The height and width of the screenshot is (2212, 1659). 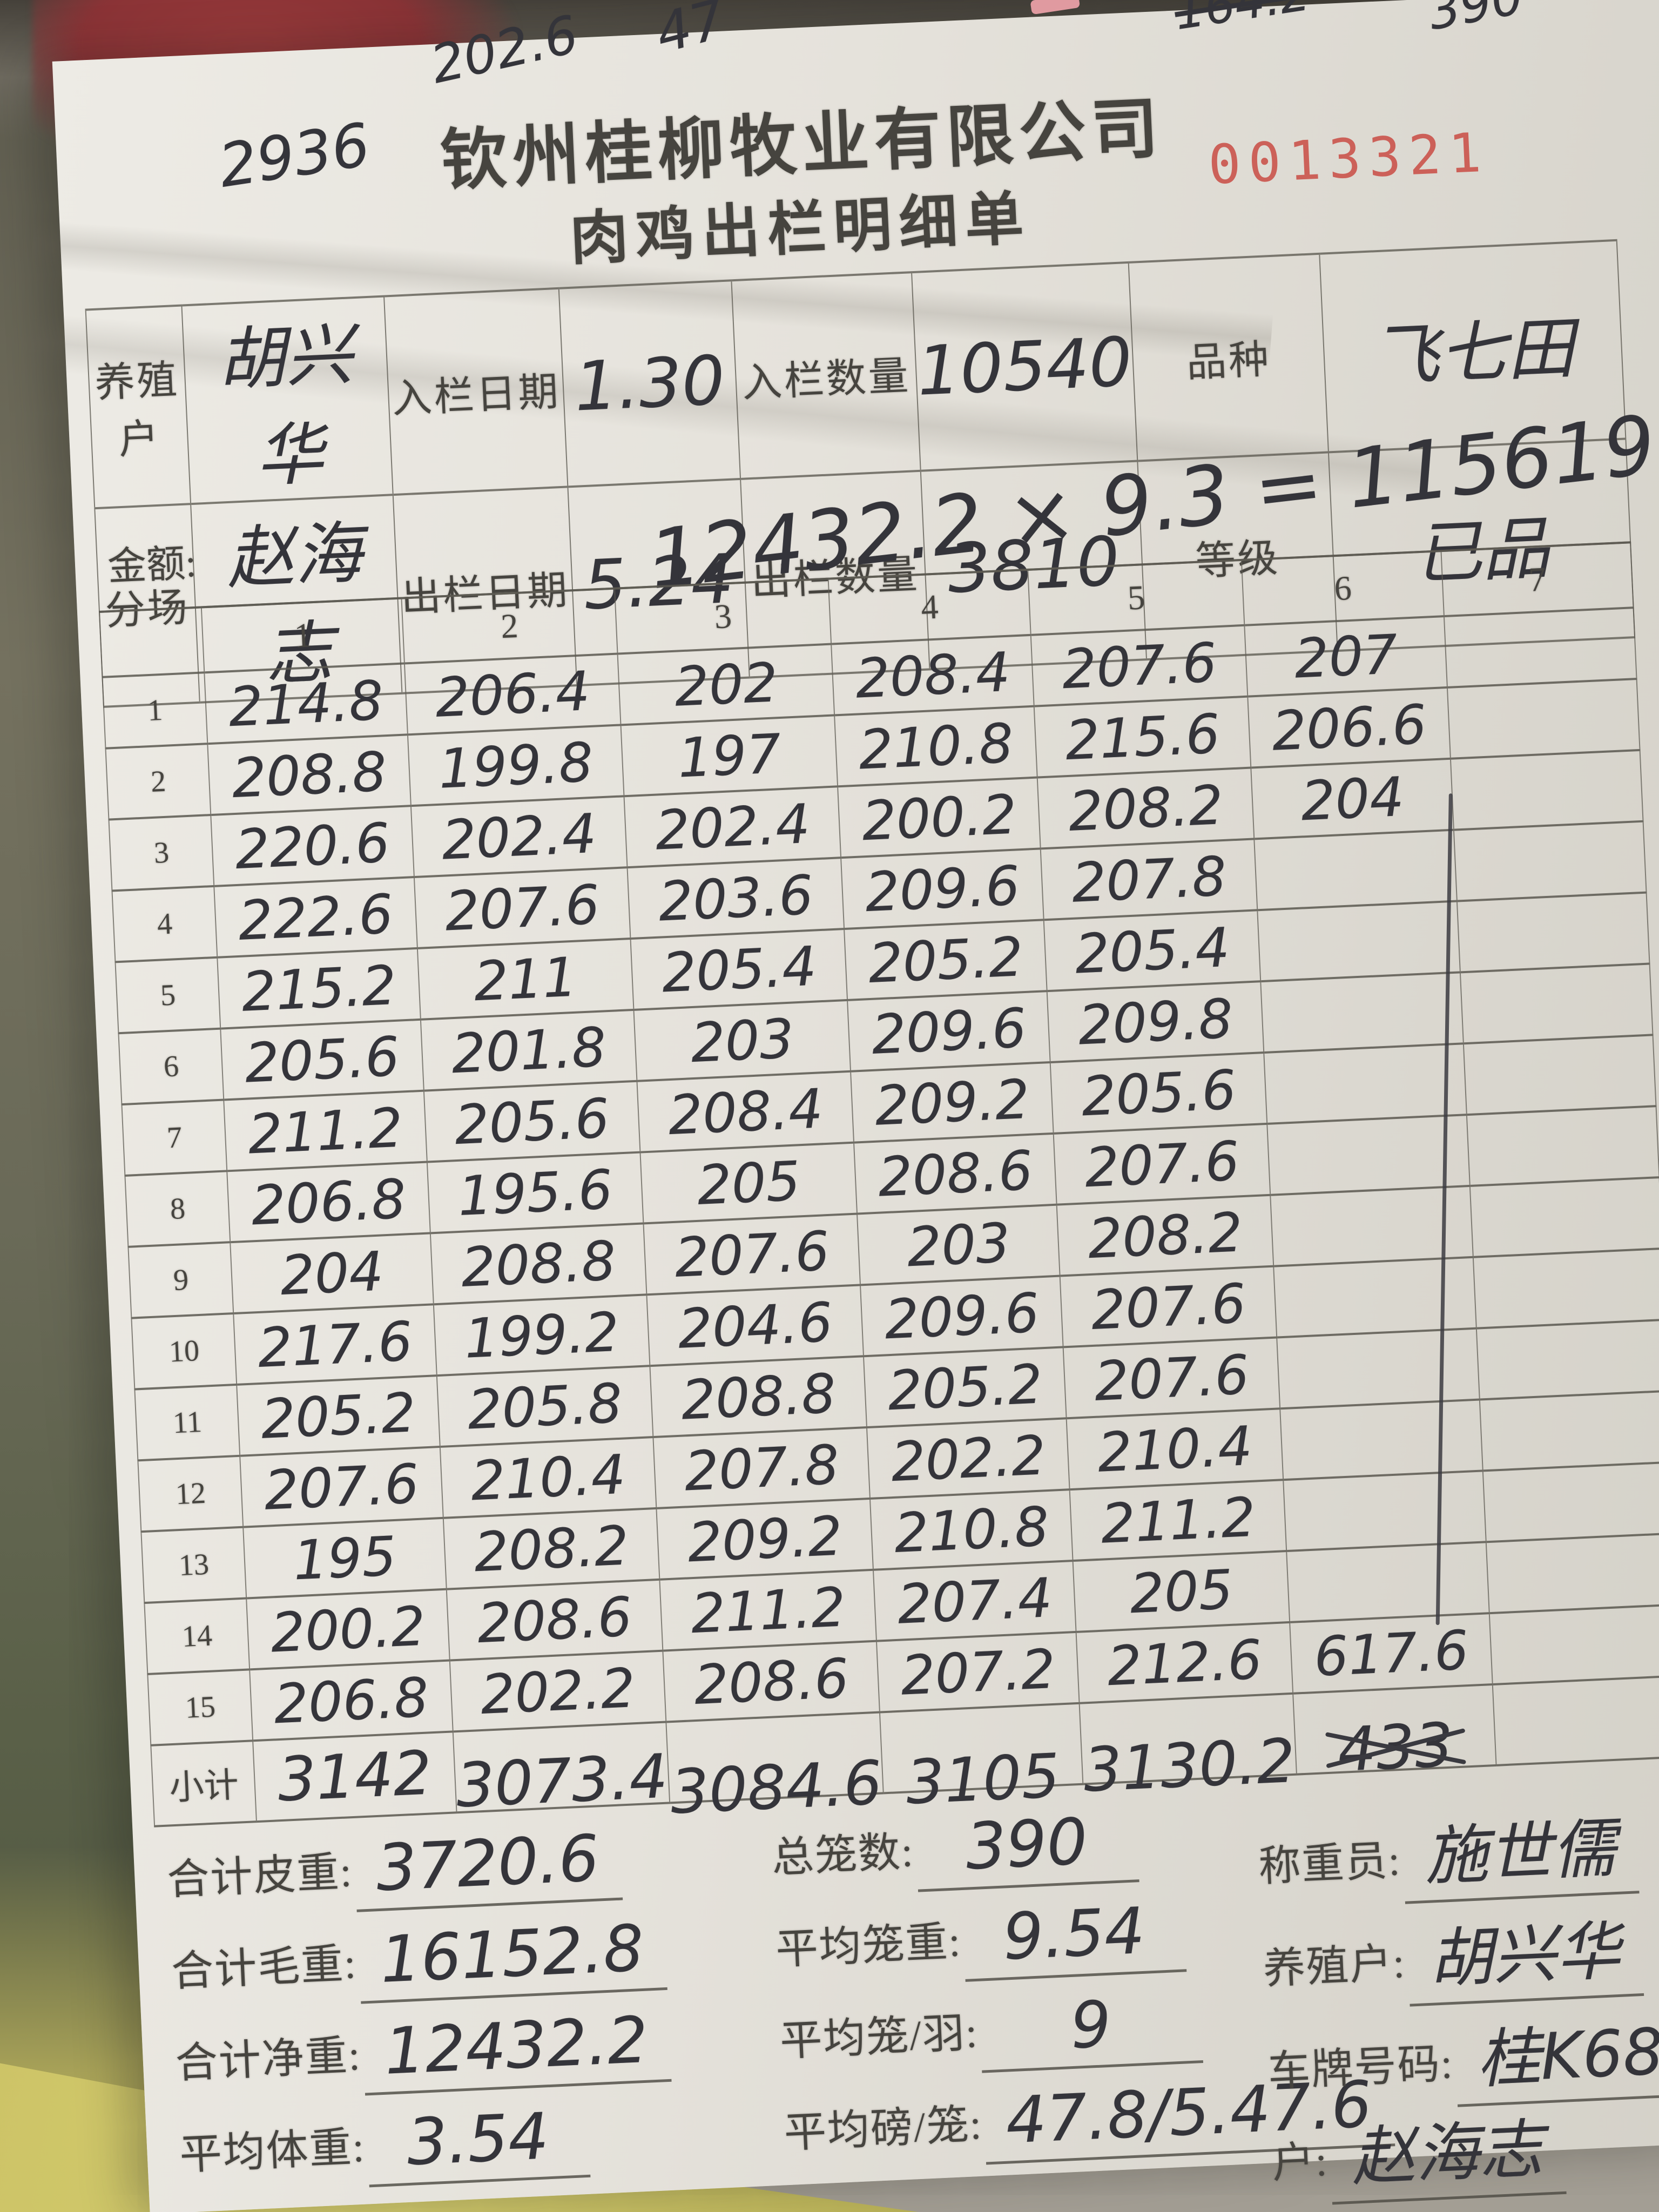 I want to click on farmer-label: 养殖户, so click(x=138, y=407).